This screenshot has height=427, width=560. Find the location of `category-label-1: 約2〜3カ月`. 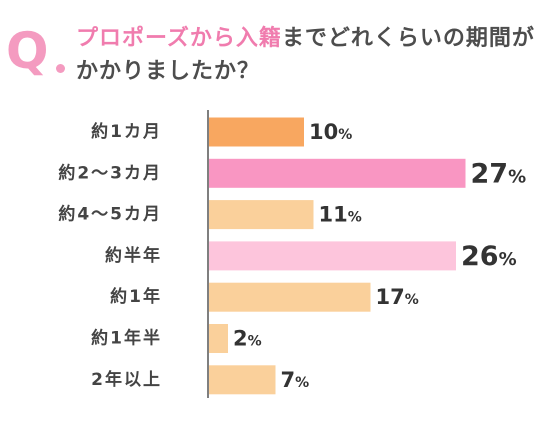

category-label-1: 約2〜3カ月 is located at coordinates (110, 172).